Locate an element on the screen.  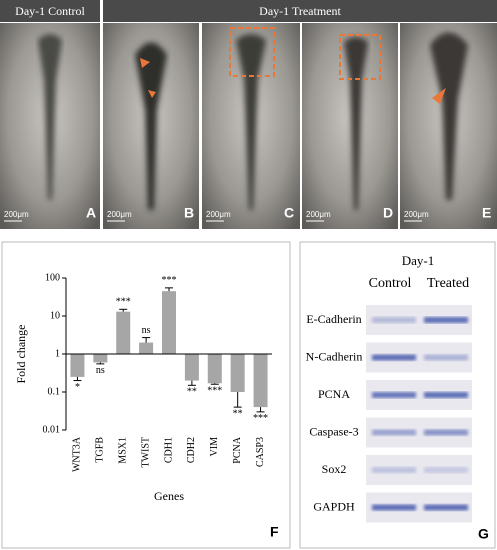
column-header: Treated is located at coordinates (448, 283).